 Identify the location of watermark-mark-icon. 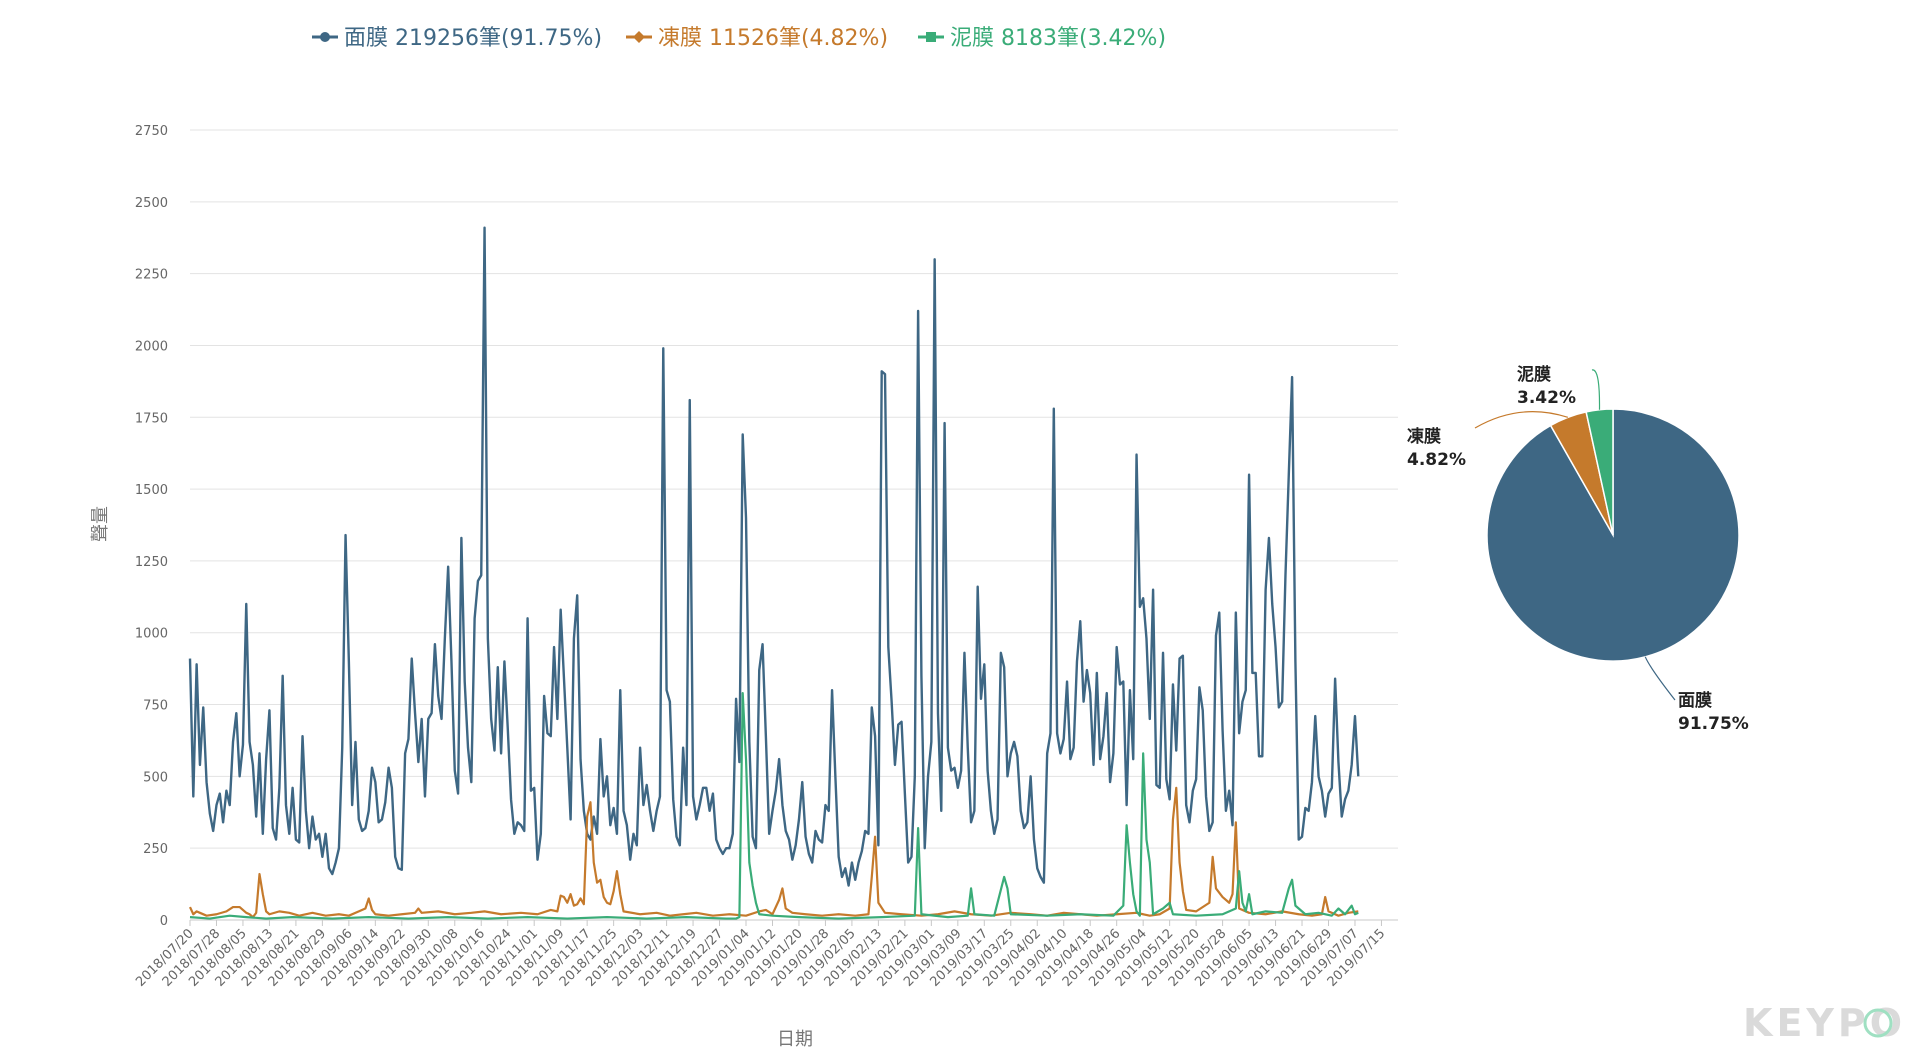
(1878, 1023).